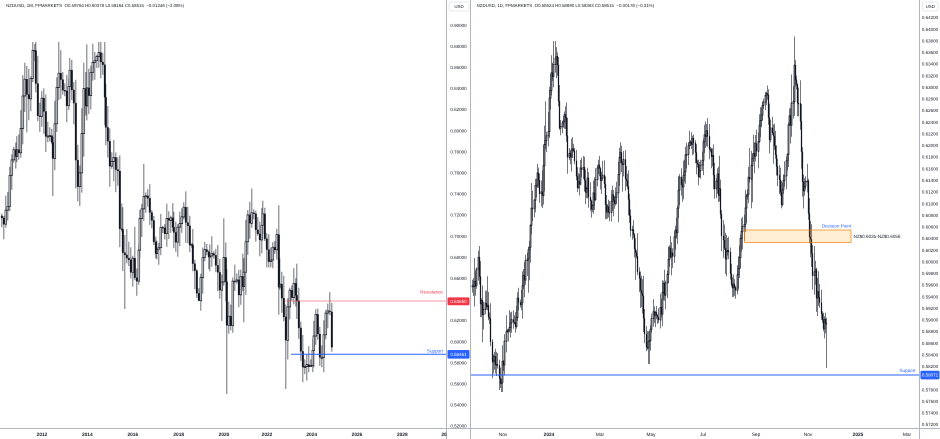 This screenshot has width=940, height=439. What do you see at coordinates (930, 110) in the screenshot?
I see `svg-text: 0.62600` at bounding box center [930, 110].